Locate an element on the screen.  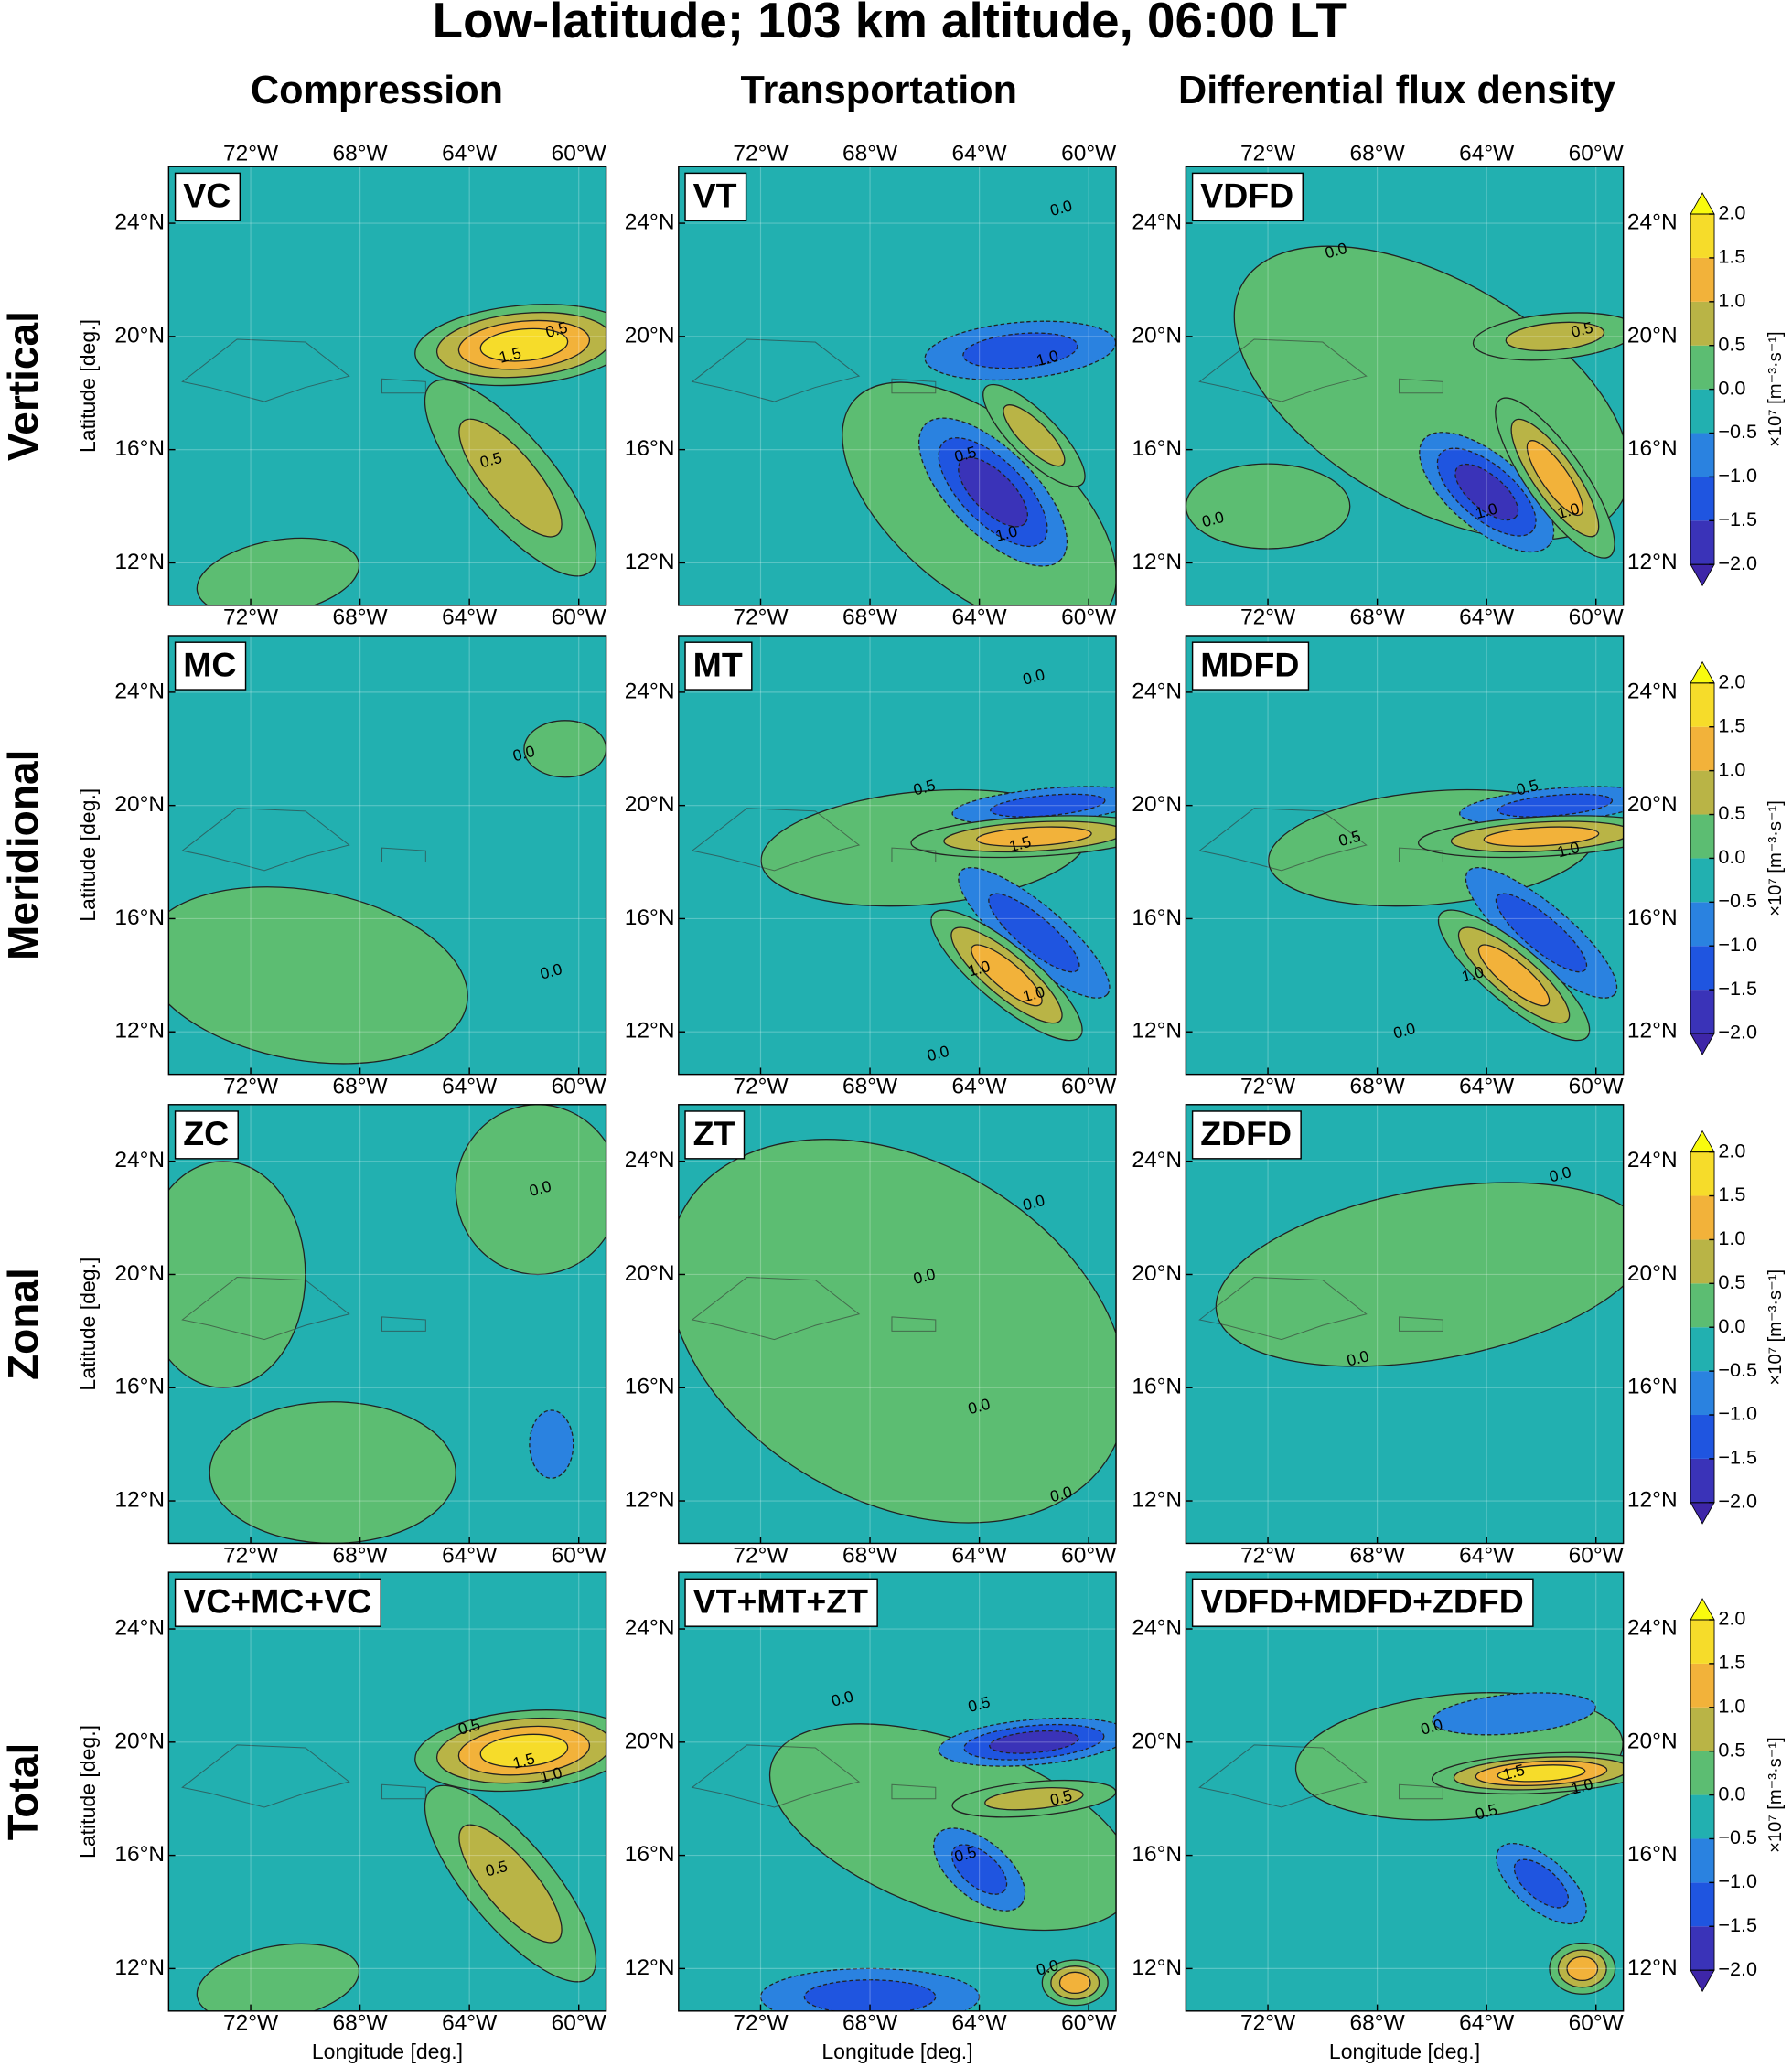
panel-label: VC+MC+VC is located at coordinates (277, 1601).